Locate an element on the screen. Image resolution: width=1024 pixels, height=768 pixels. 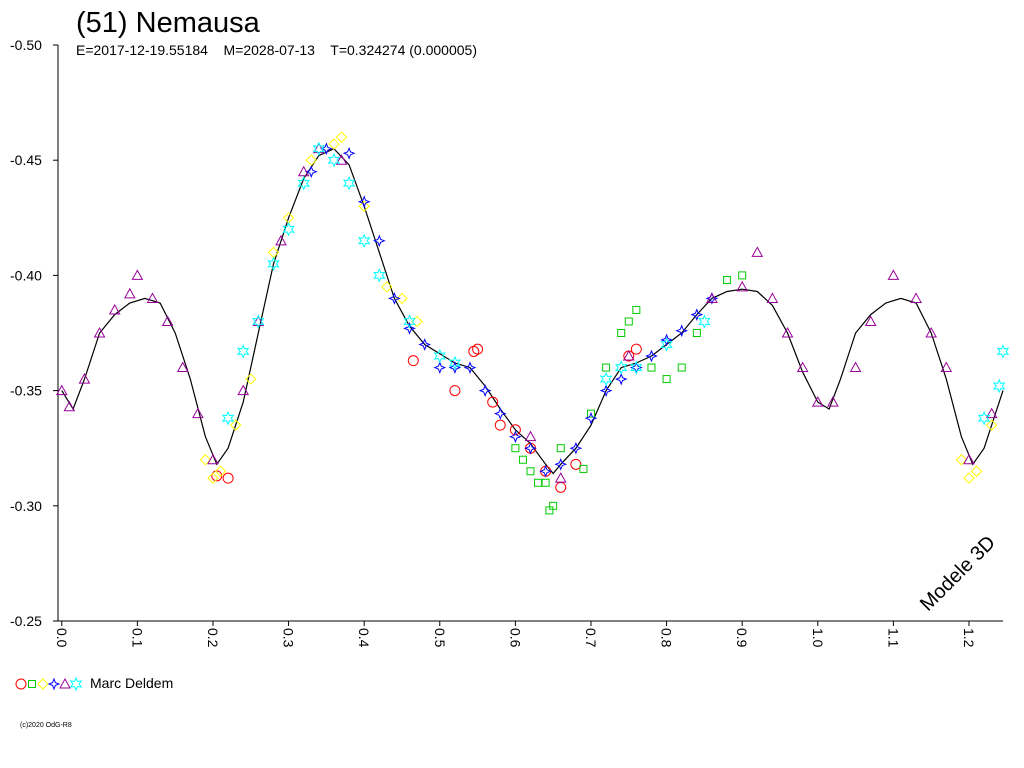
x-tick-label: 0.9 is located at coordinates (742, 638).